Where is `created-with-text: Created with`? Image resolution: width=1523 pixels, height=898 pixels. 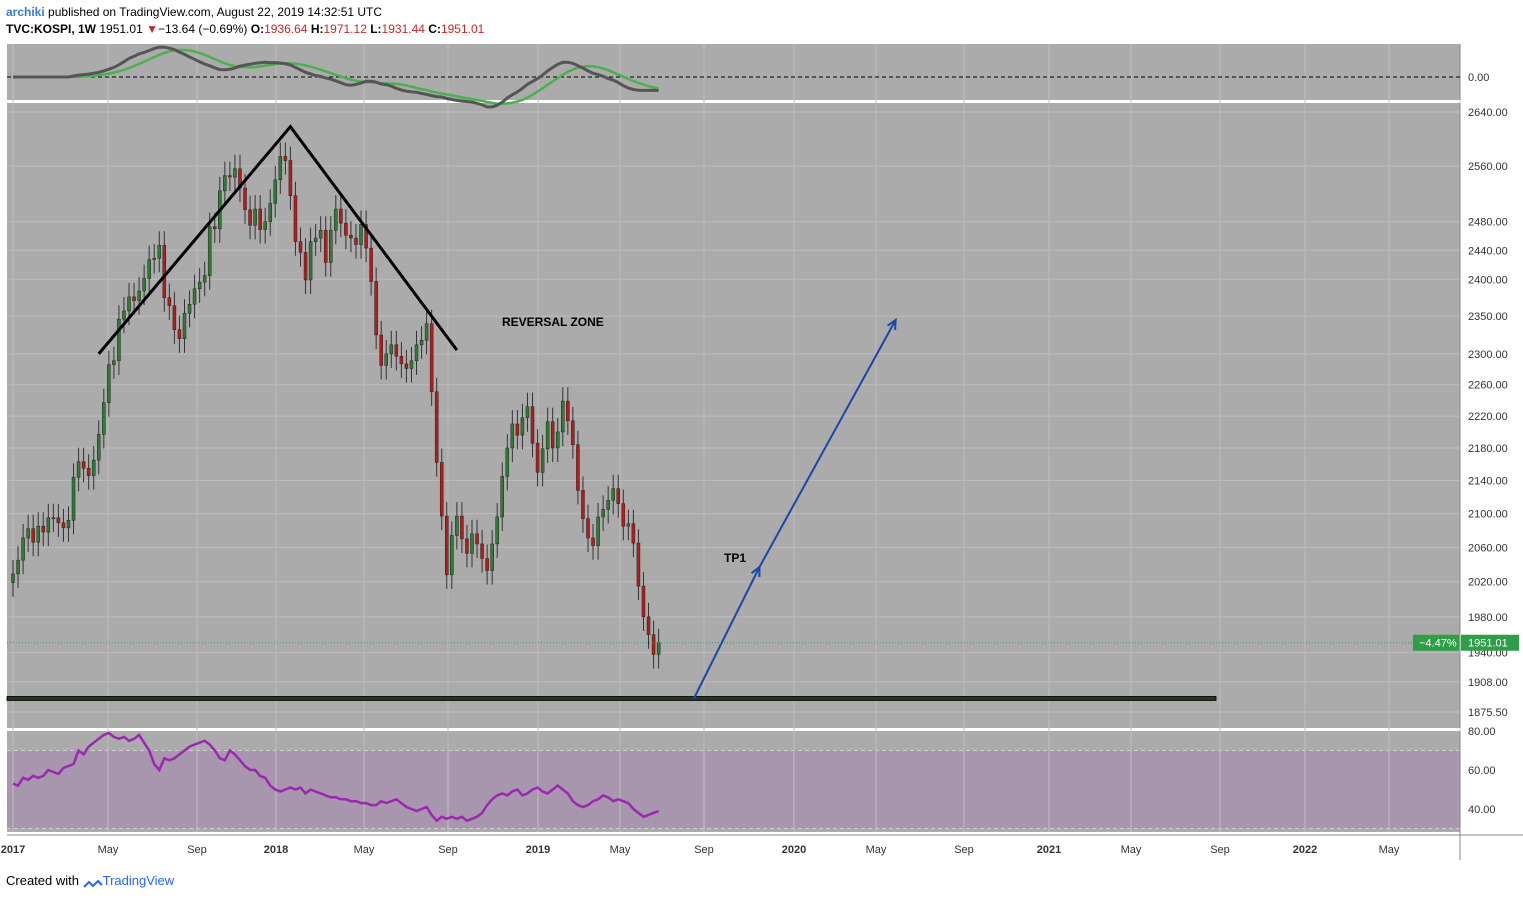 created-with-text: Created with is located at coordinates (42, 880).